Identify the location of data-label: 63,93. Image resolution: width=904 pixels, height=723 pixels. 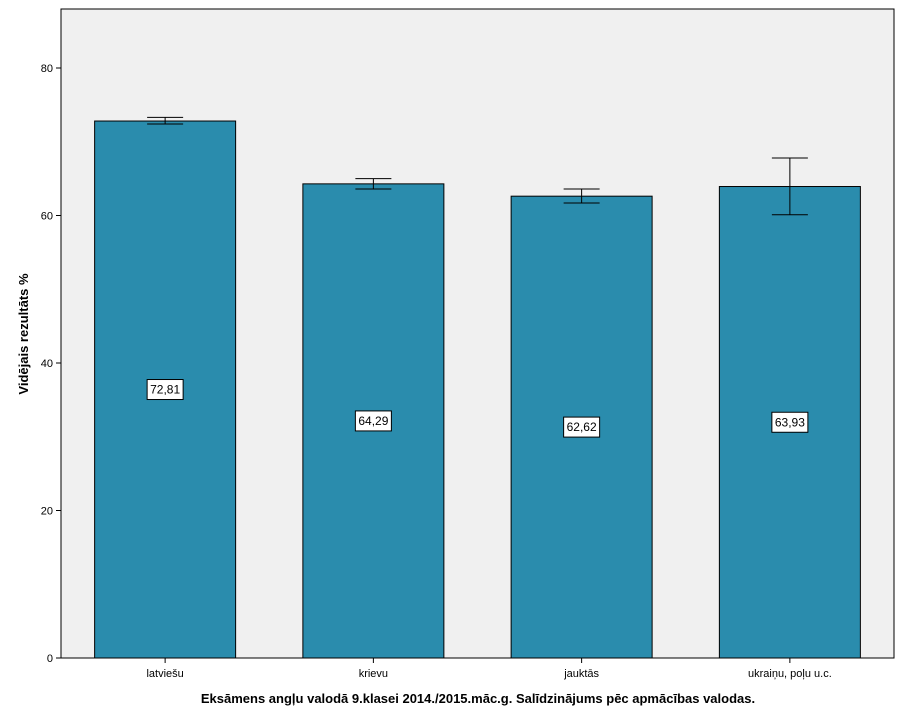
(790, 422).